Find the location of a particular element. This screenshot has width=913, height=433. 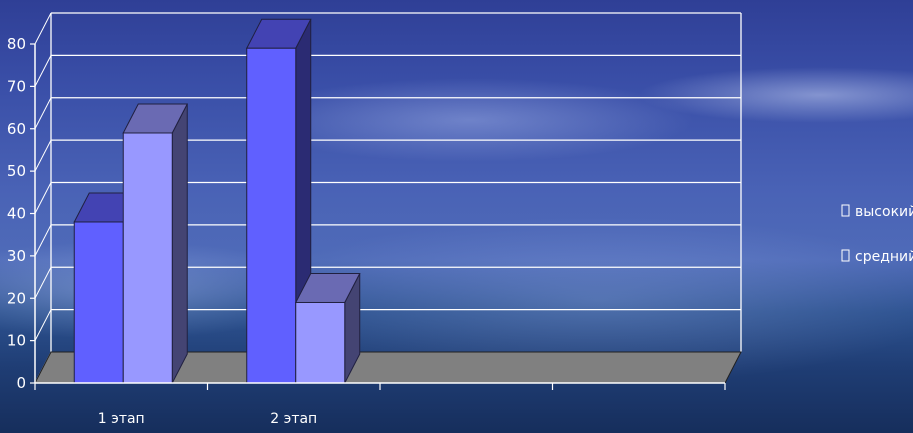

y-tick-label: 10 is located at coordinates (16, 341).